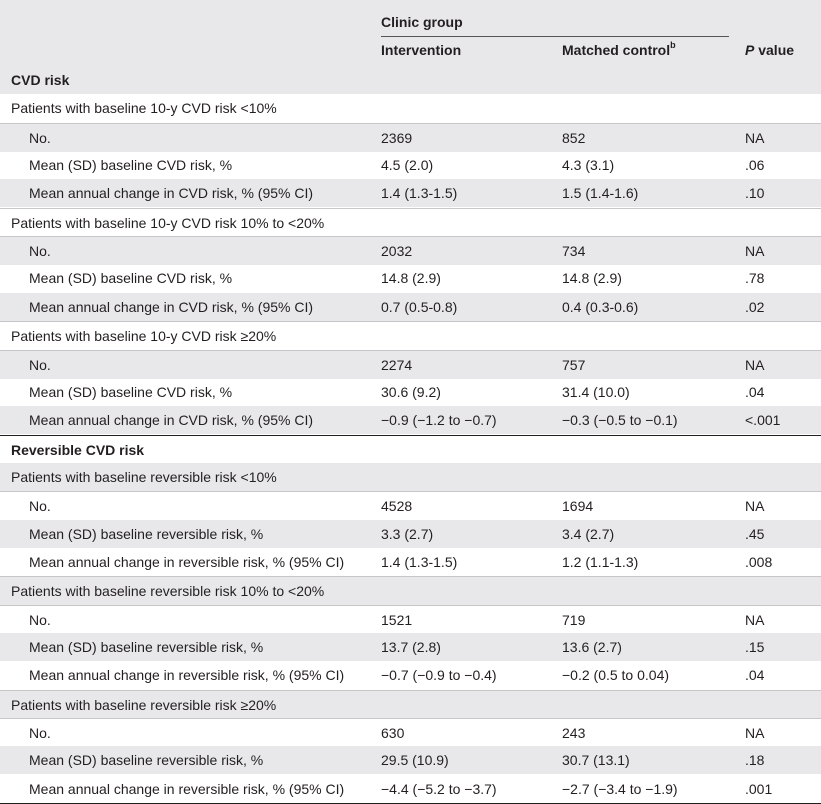 This screenshot has height=804, width=821. Describe the element at coordinates (616, 50) in the screenshot. I see `matched-control-label: Matched control` at that location.